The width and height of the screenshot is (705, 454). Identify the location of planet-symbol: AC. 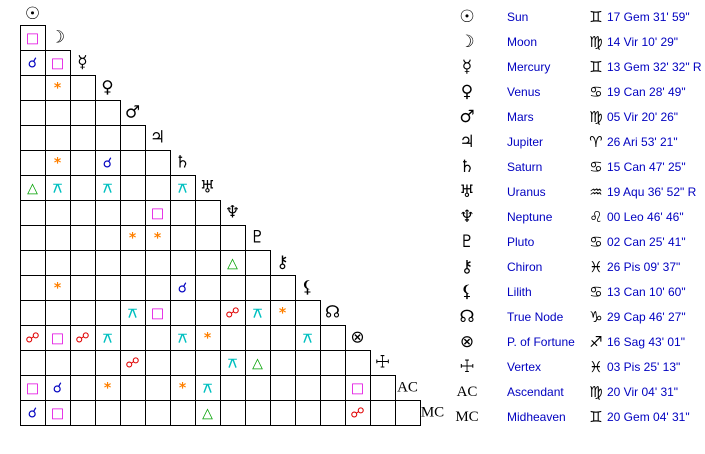
(467, 392).